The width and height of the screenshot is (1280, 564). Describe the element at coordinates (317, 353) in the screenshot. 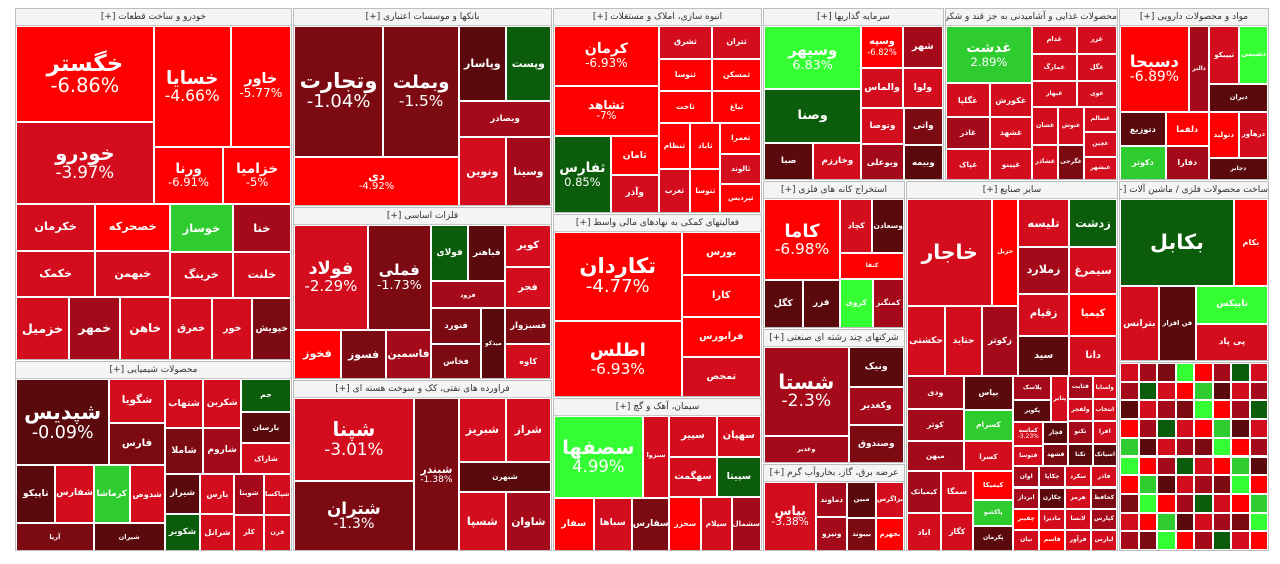

I see `stock-tile: فخوز` at that location.